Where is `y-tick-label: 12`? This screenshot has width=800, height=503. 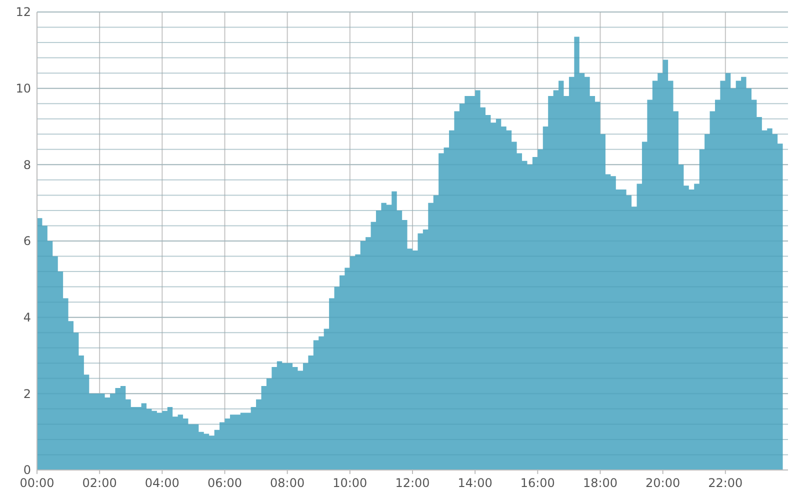 y-tick-label: 12 is located at coordinates (23, 12).